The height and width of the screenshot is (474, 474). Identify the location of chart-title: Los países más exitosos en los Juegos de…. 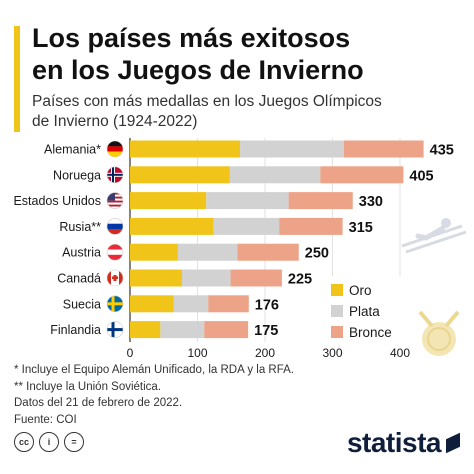
(247, 54).